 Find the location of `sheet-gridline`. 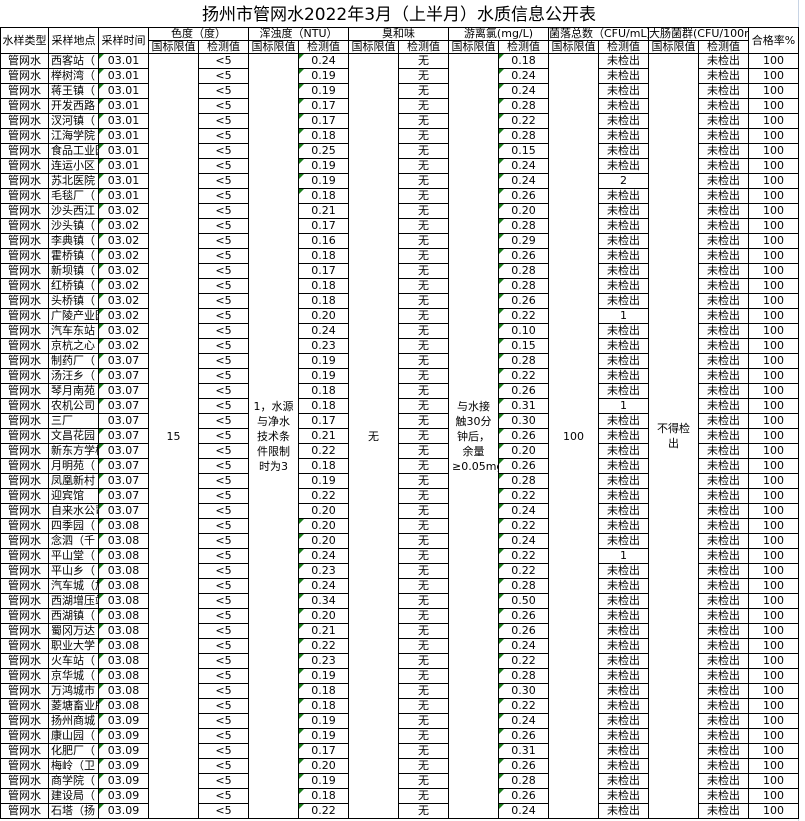

sheet-gridline is located at coordinates (801, 410).